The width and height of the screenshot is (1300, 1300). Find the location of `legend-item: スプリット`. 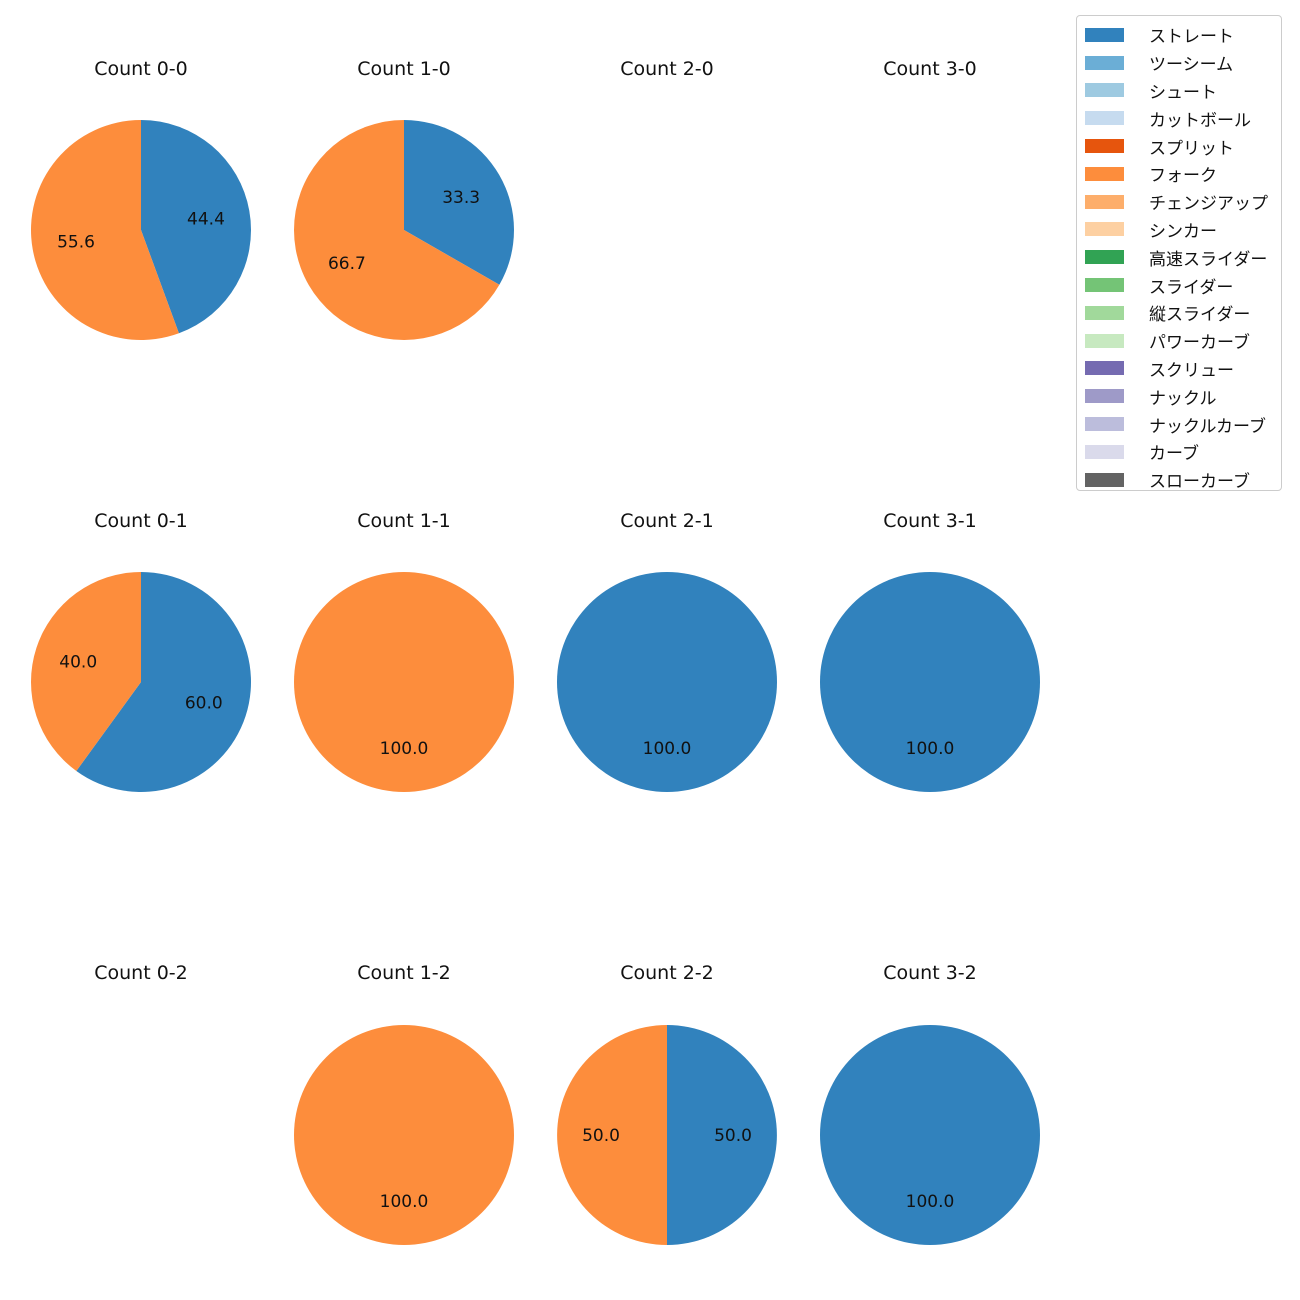

legend-item: スプリット is located at coordinates (1179, 146).